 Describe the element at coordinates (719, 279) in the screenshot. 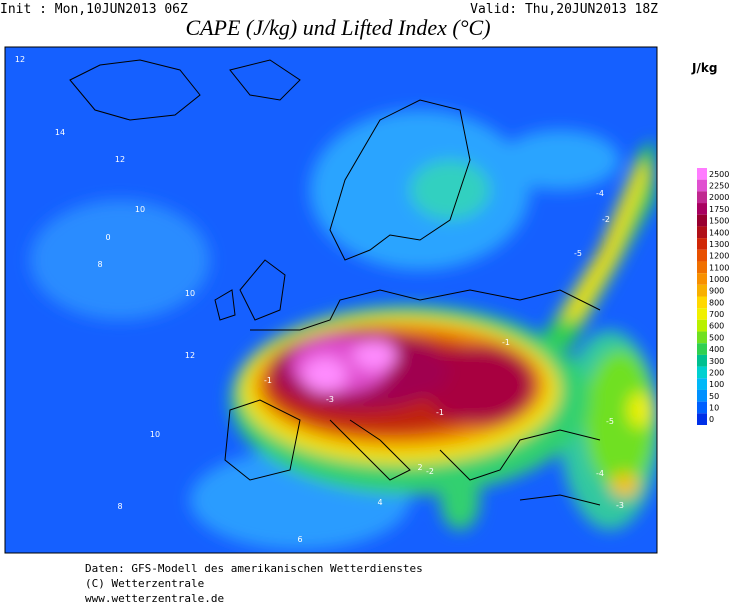

I see `colorbar-label: 1000` at that location.